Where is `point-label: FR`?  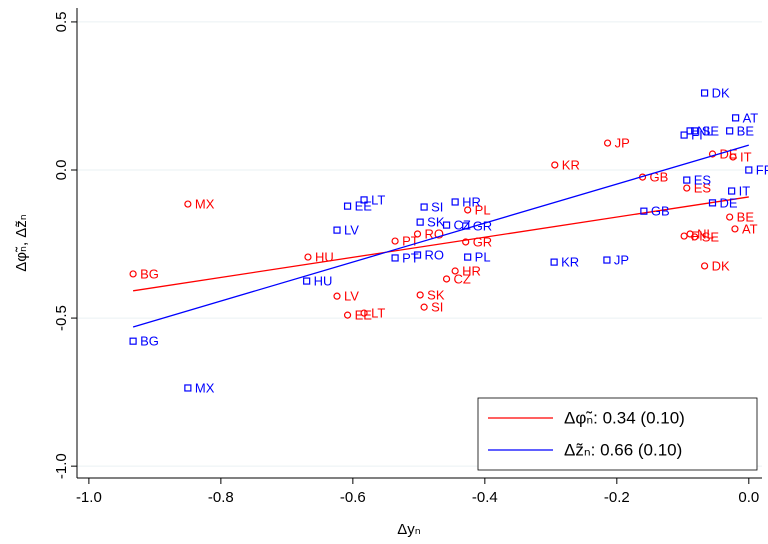 point-label: FR is located at coordinates (762, 169).